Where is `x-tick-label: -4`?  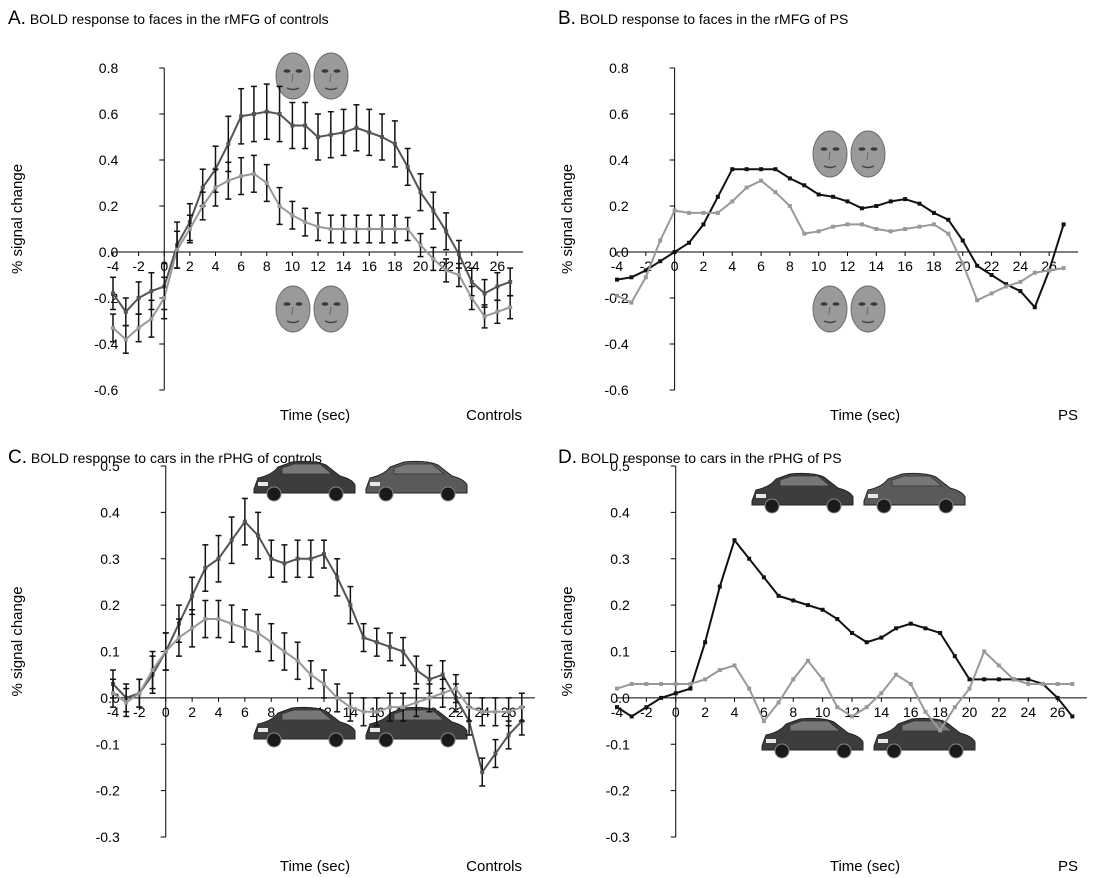
x-tick-label: -4 is located at coordinates (617, 712).